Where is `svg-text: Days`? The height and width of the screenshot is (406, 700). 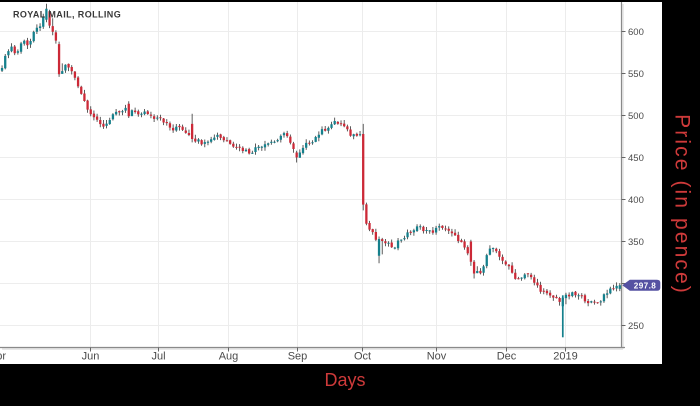
svg-text: Days is located at coordinates (344, 380).